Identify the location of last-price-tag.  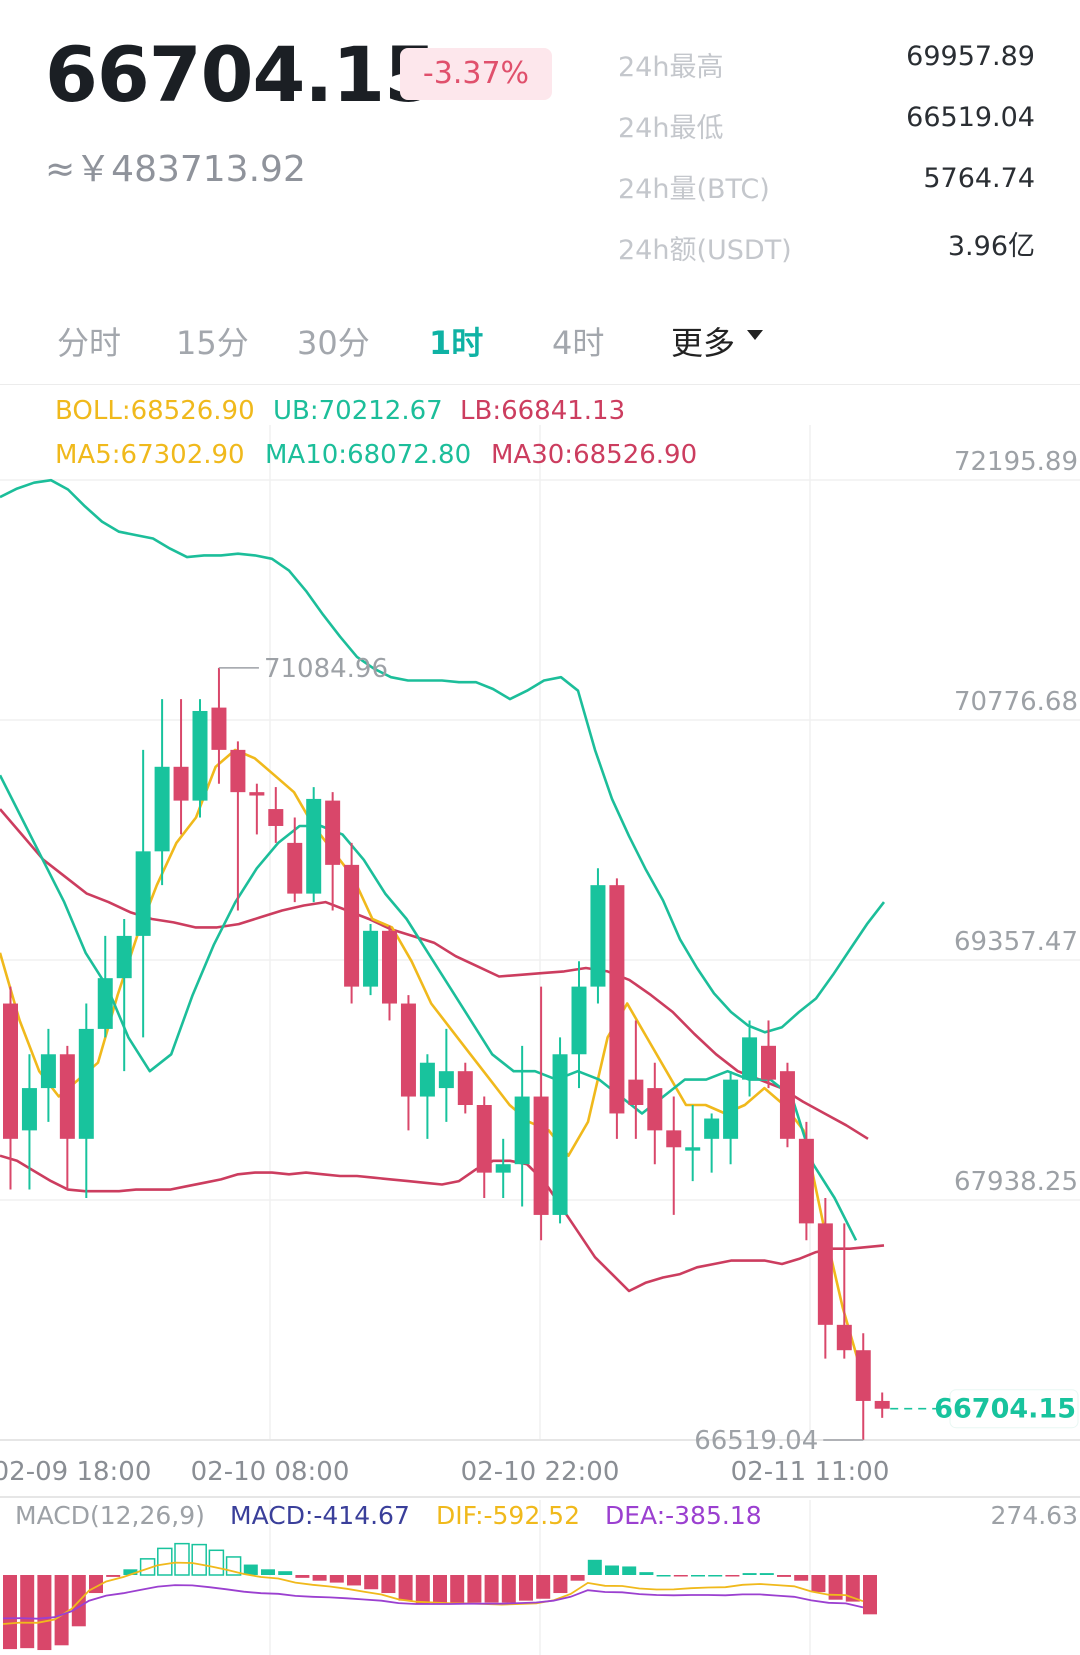
(1014, 1409).